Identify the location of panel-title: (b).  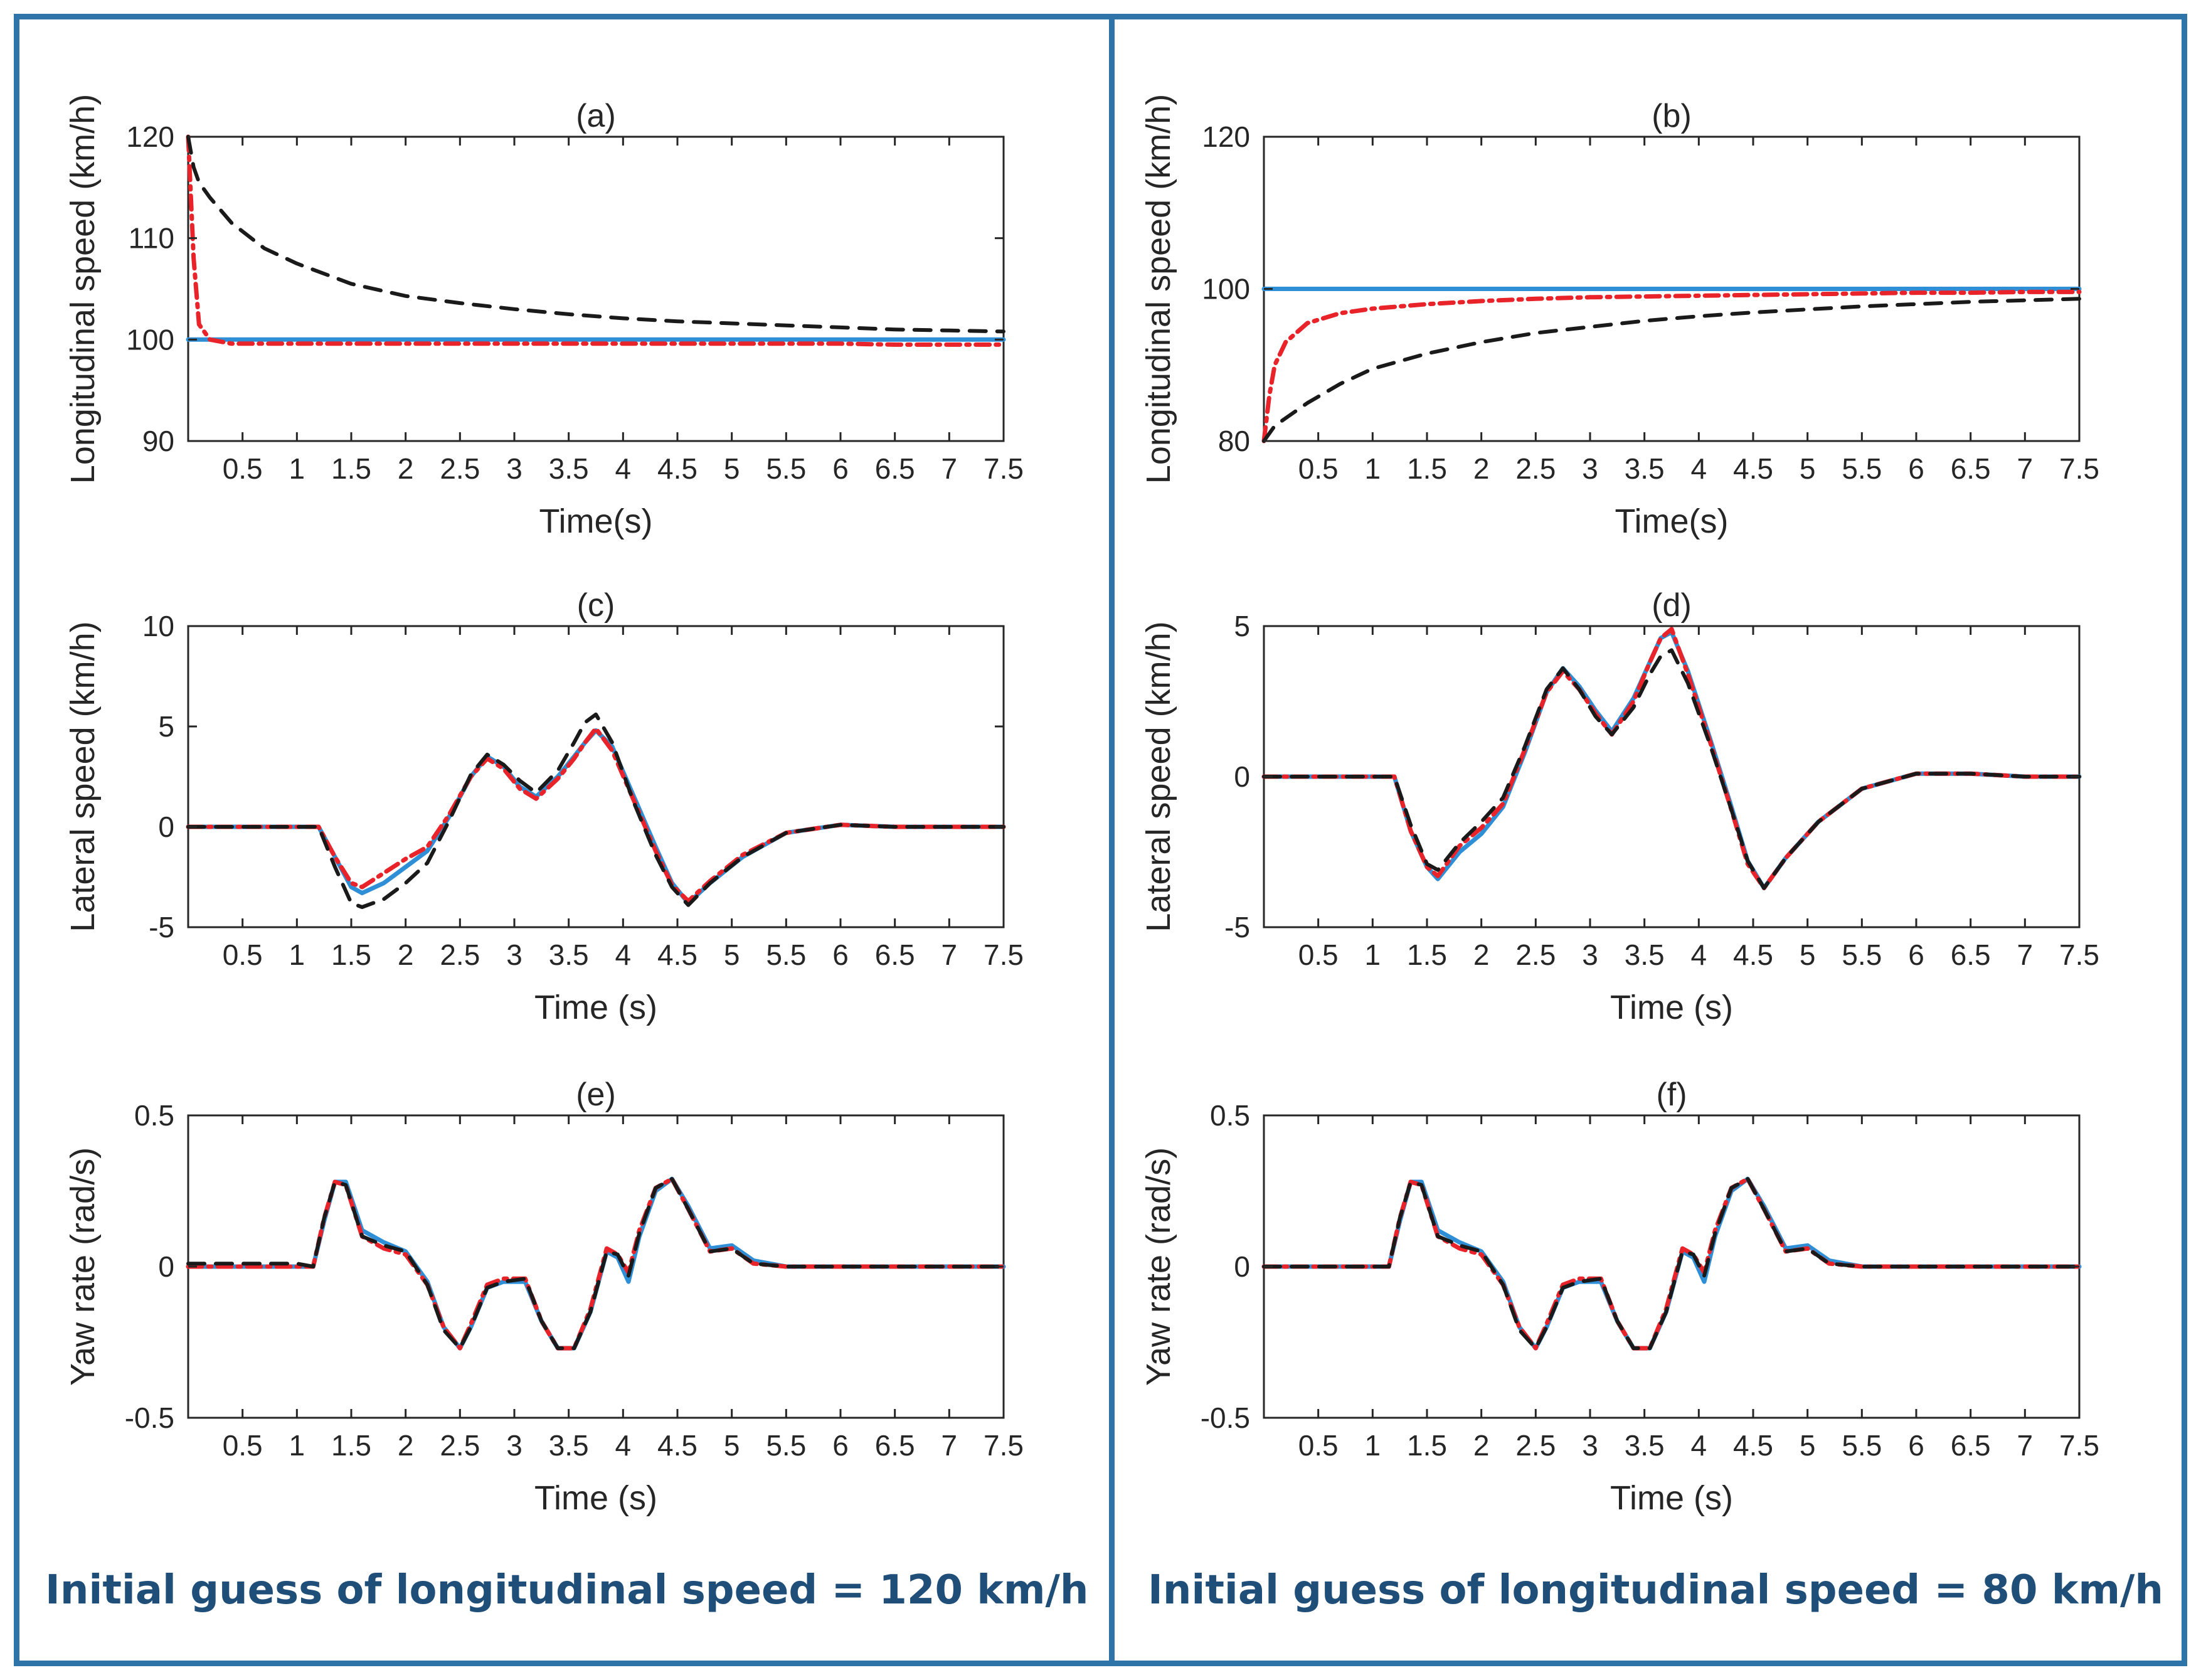
(1672, 116).